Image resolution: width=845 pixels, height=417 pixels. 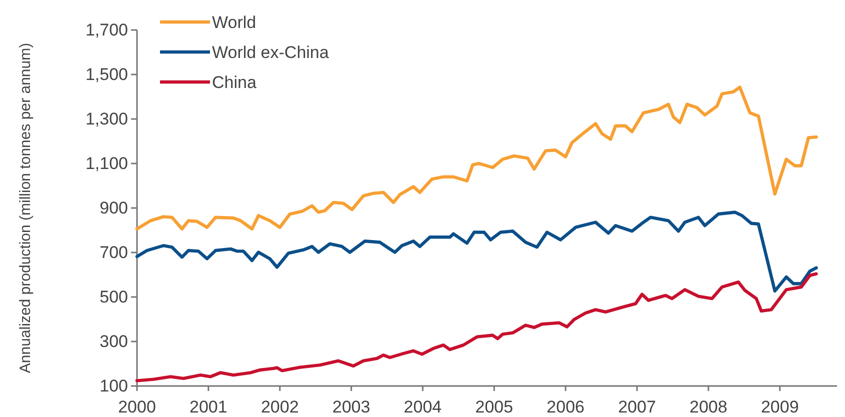 What do you see at coordinates (137, 407) in the screenshot?
I see `x-tick-label: 2000` at bounding box center [137, 407].